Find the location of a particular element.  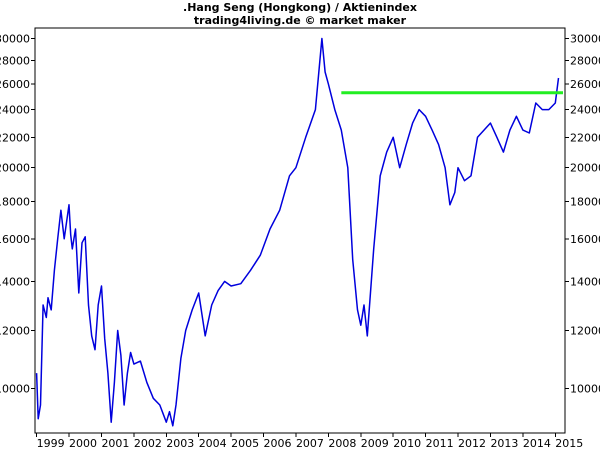

x-tick-label: 2013 is located at coordinates (504, 443).